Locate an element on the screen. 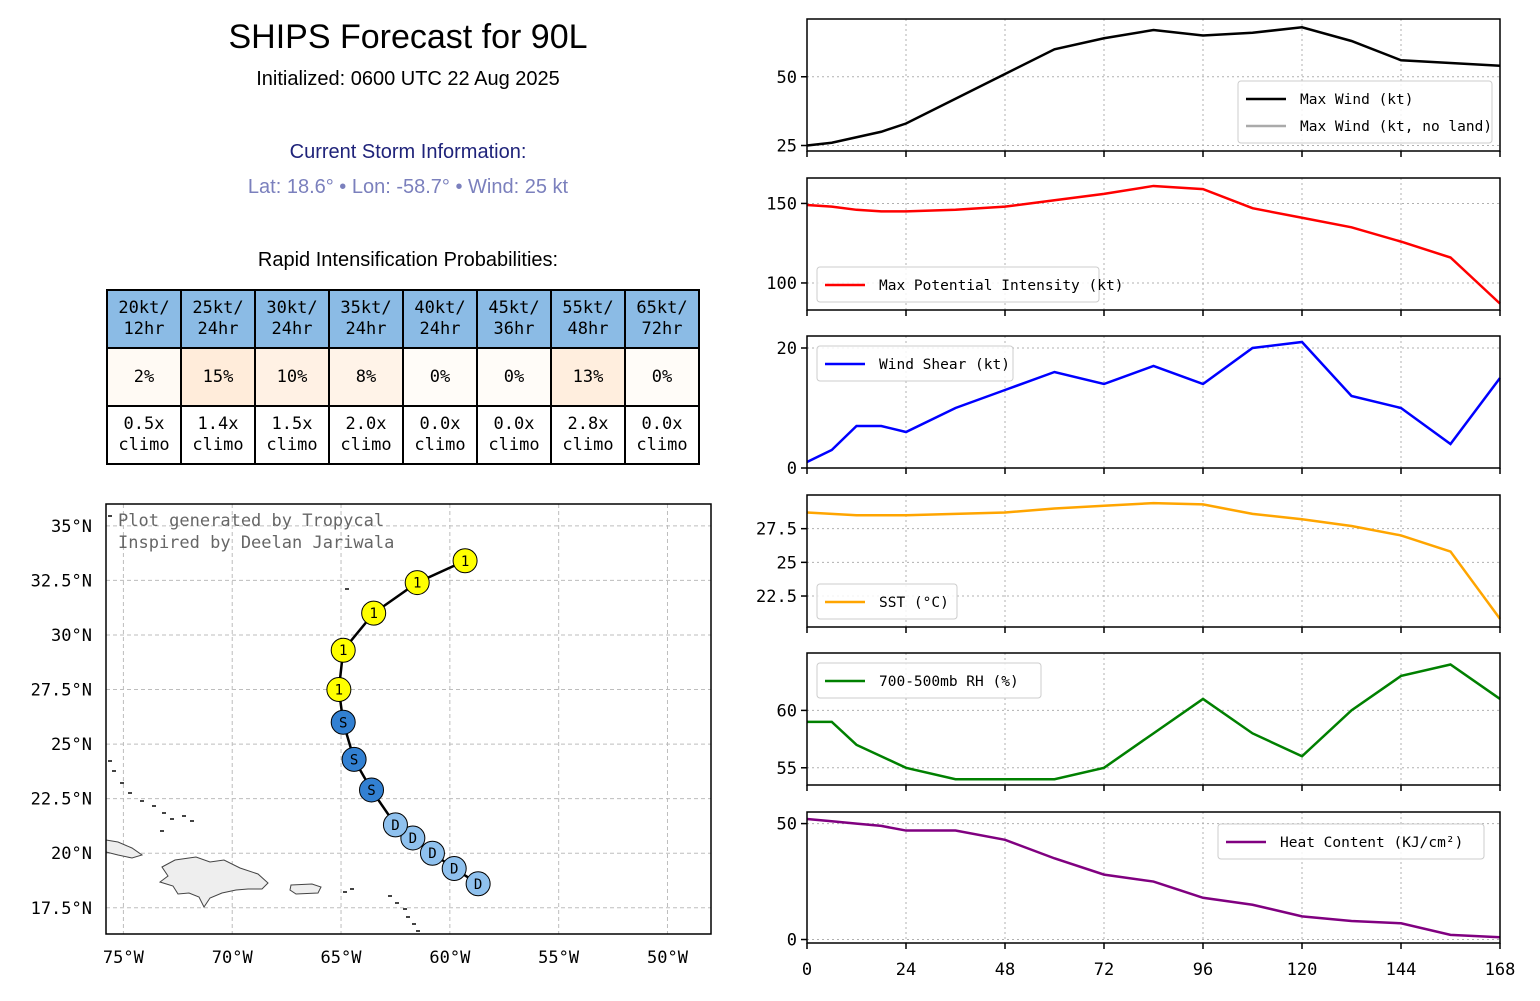  legend-label: 700-500mb RH (%) is located at coordinates (949, 682).